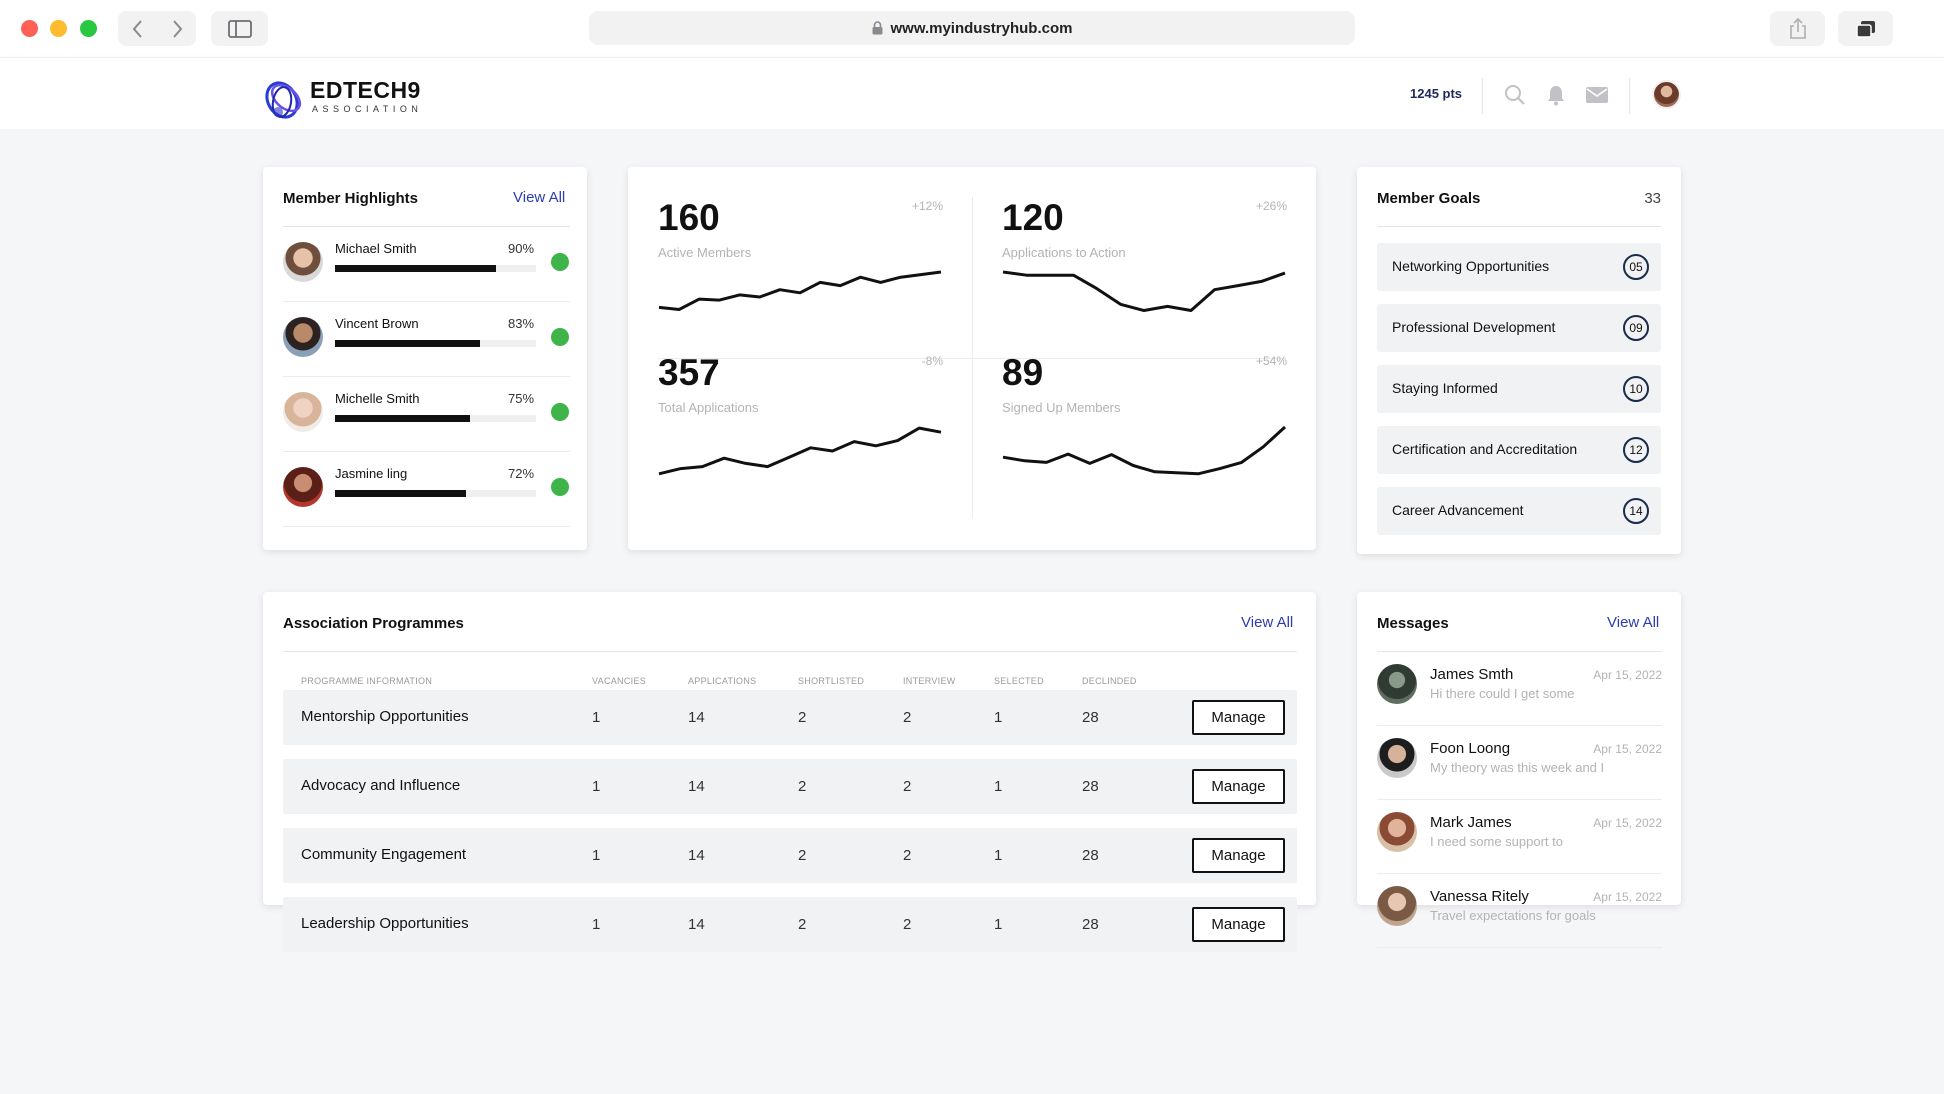 This screenshot has height=1094, width=1944. Describe the element at coordinates (521, 323) in the screenshot. I see `member-percent: 83%` at that location.